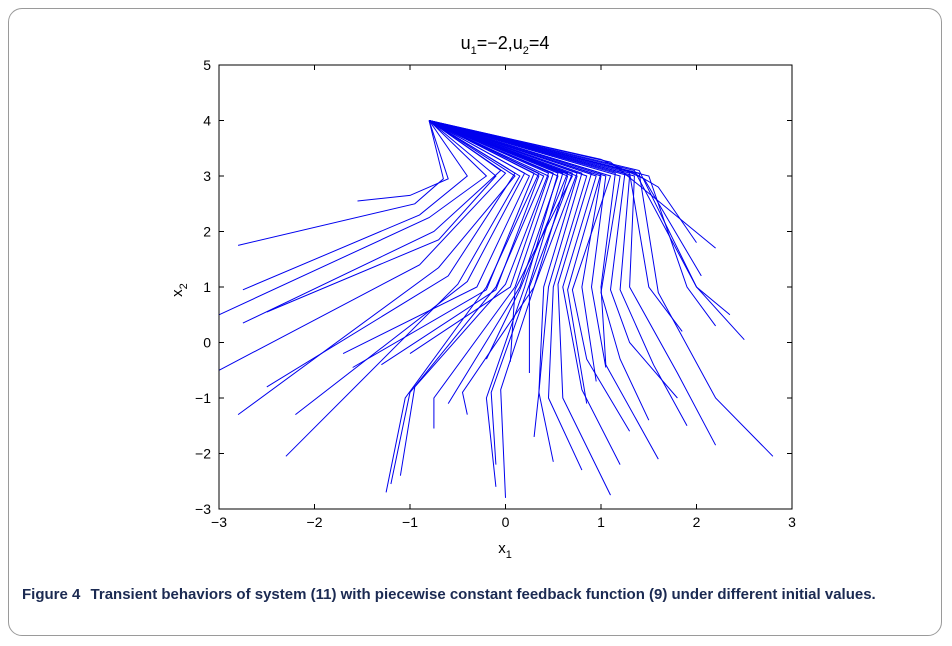  Describe the element at coordinates (207, 65) in the screenshot. I see `y-tick-label: 5` at that location.